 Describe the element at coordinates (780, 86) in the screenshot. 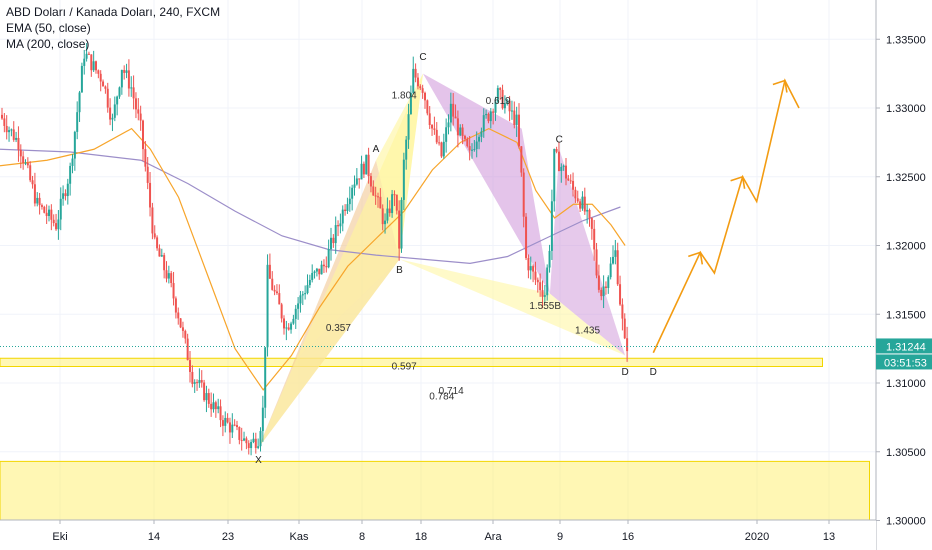

I see `forecast-arrowhead` at that location.